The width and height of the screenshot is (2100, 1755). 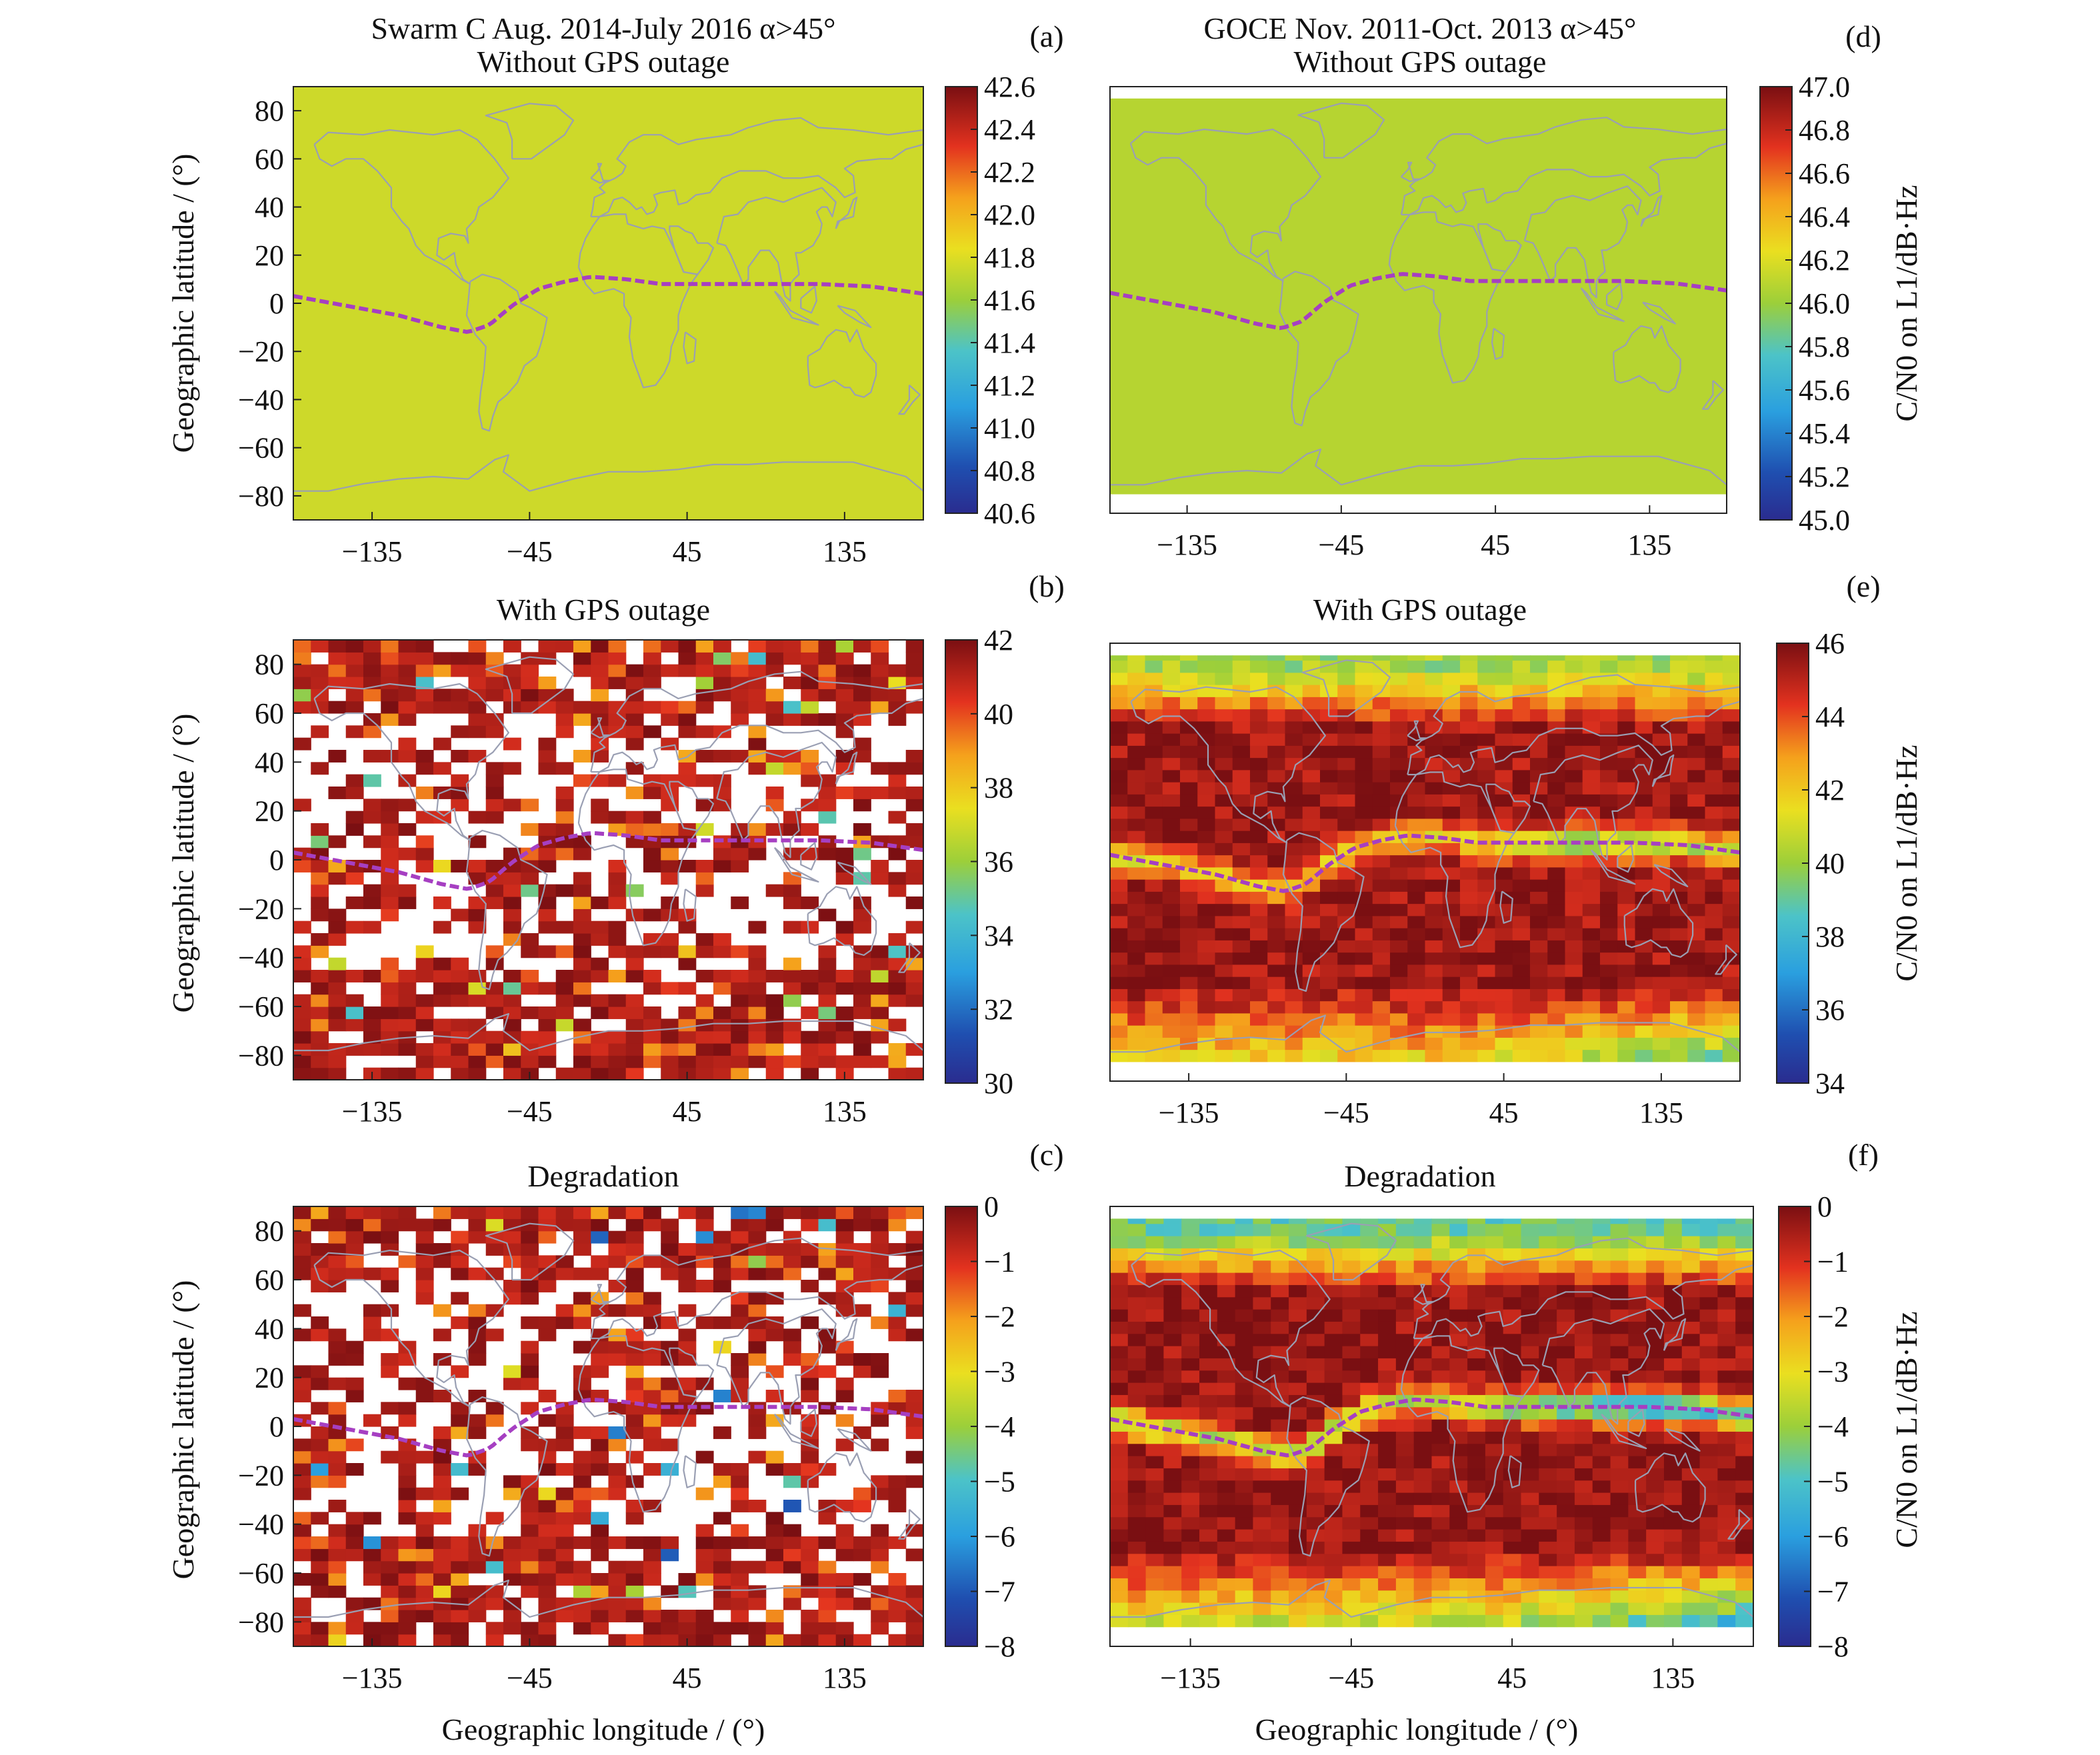 I want to click on heatmap-cells, so click(x=1425, y=858).